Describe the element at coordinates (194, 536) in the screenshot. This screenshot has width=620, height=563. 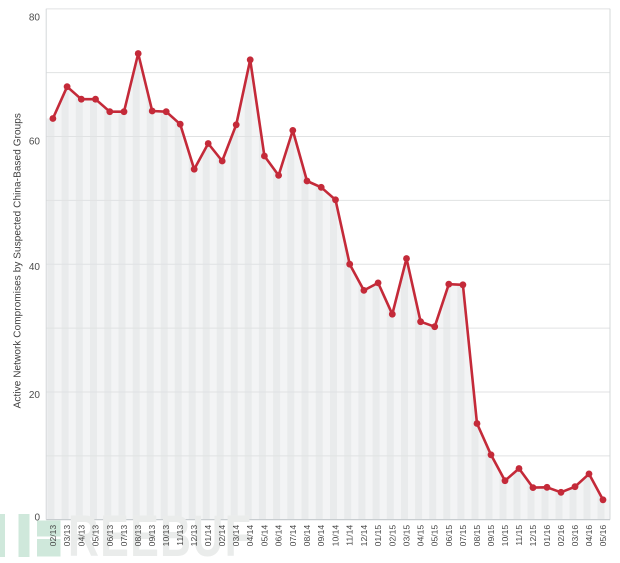
I see `svg-text: 12/13` at that location.